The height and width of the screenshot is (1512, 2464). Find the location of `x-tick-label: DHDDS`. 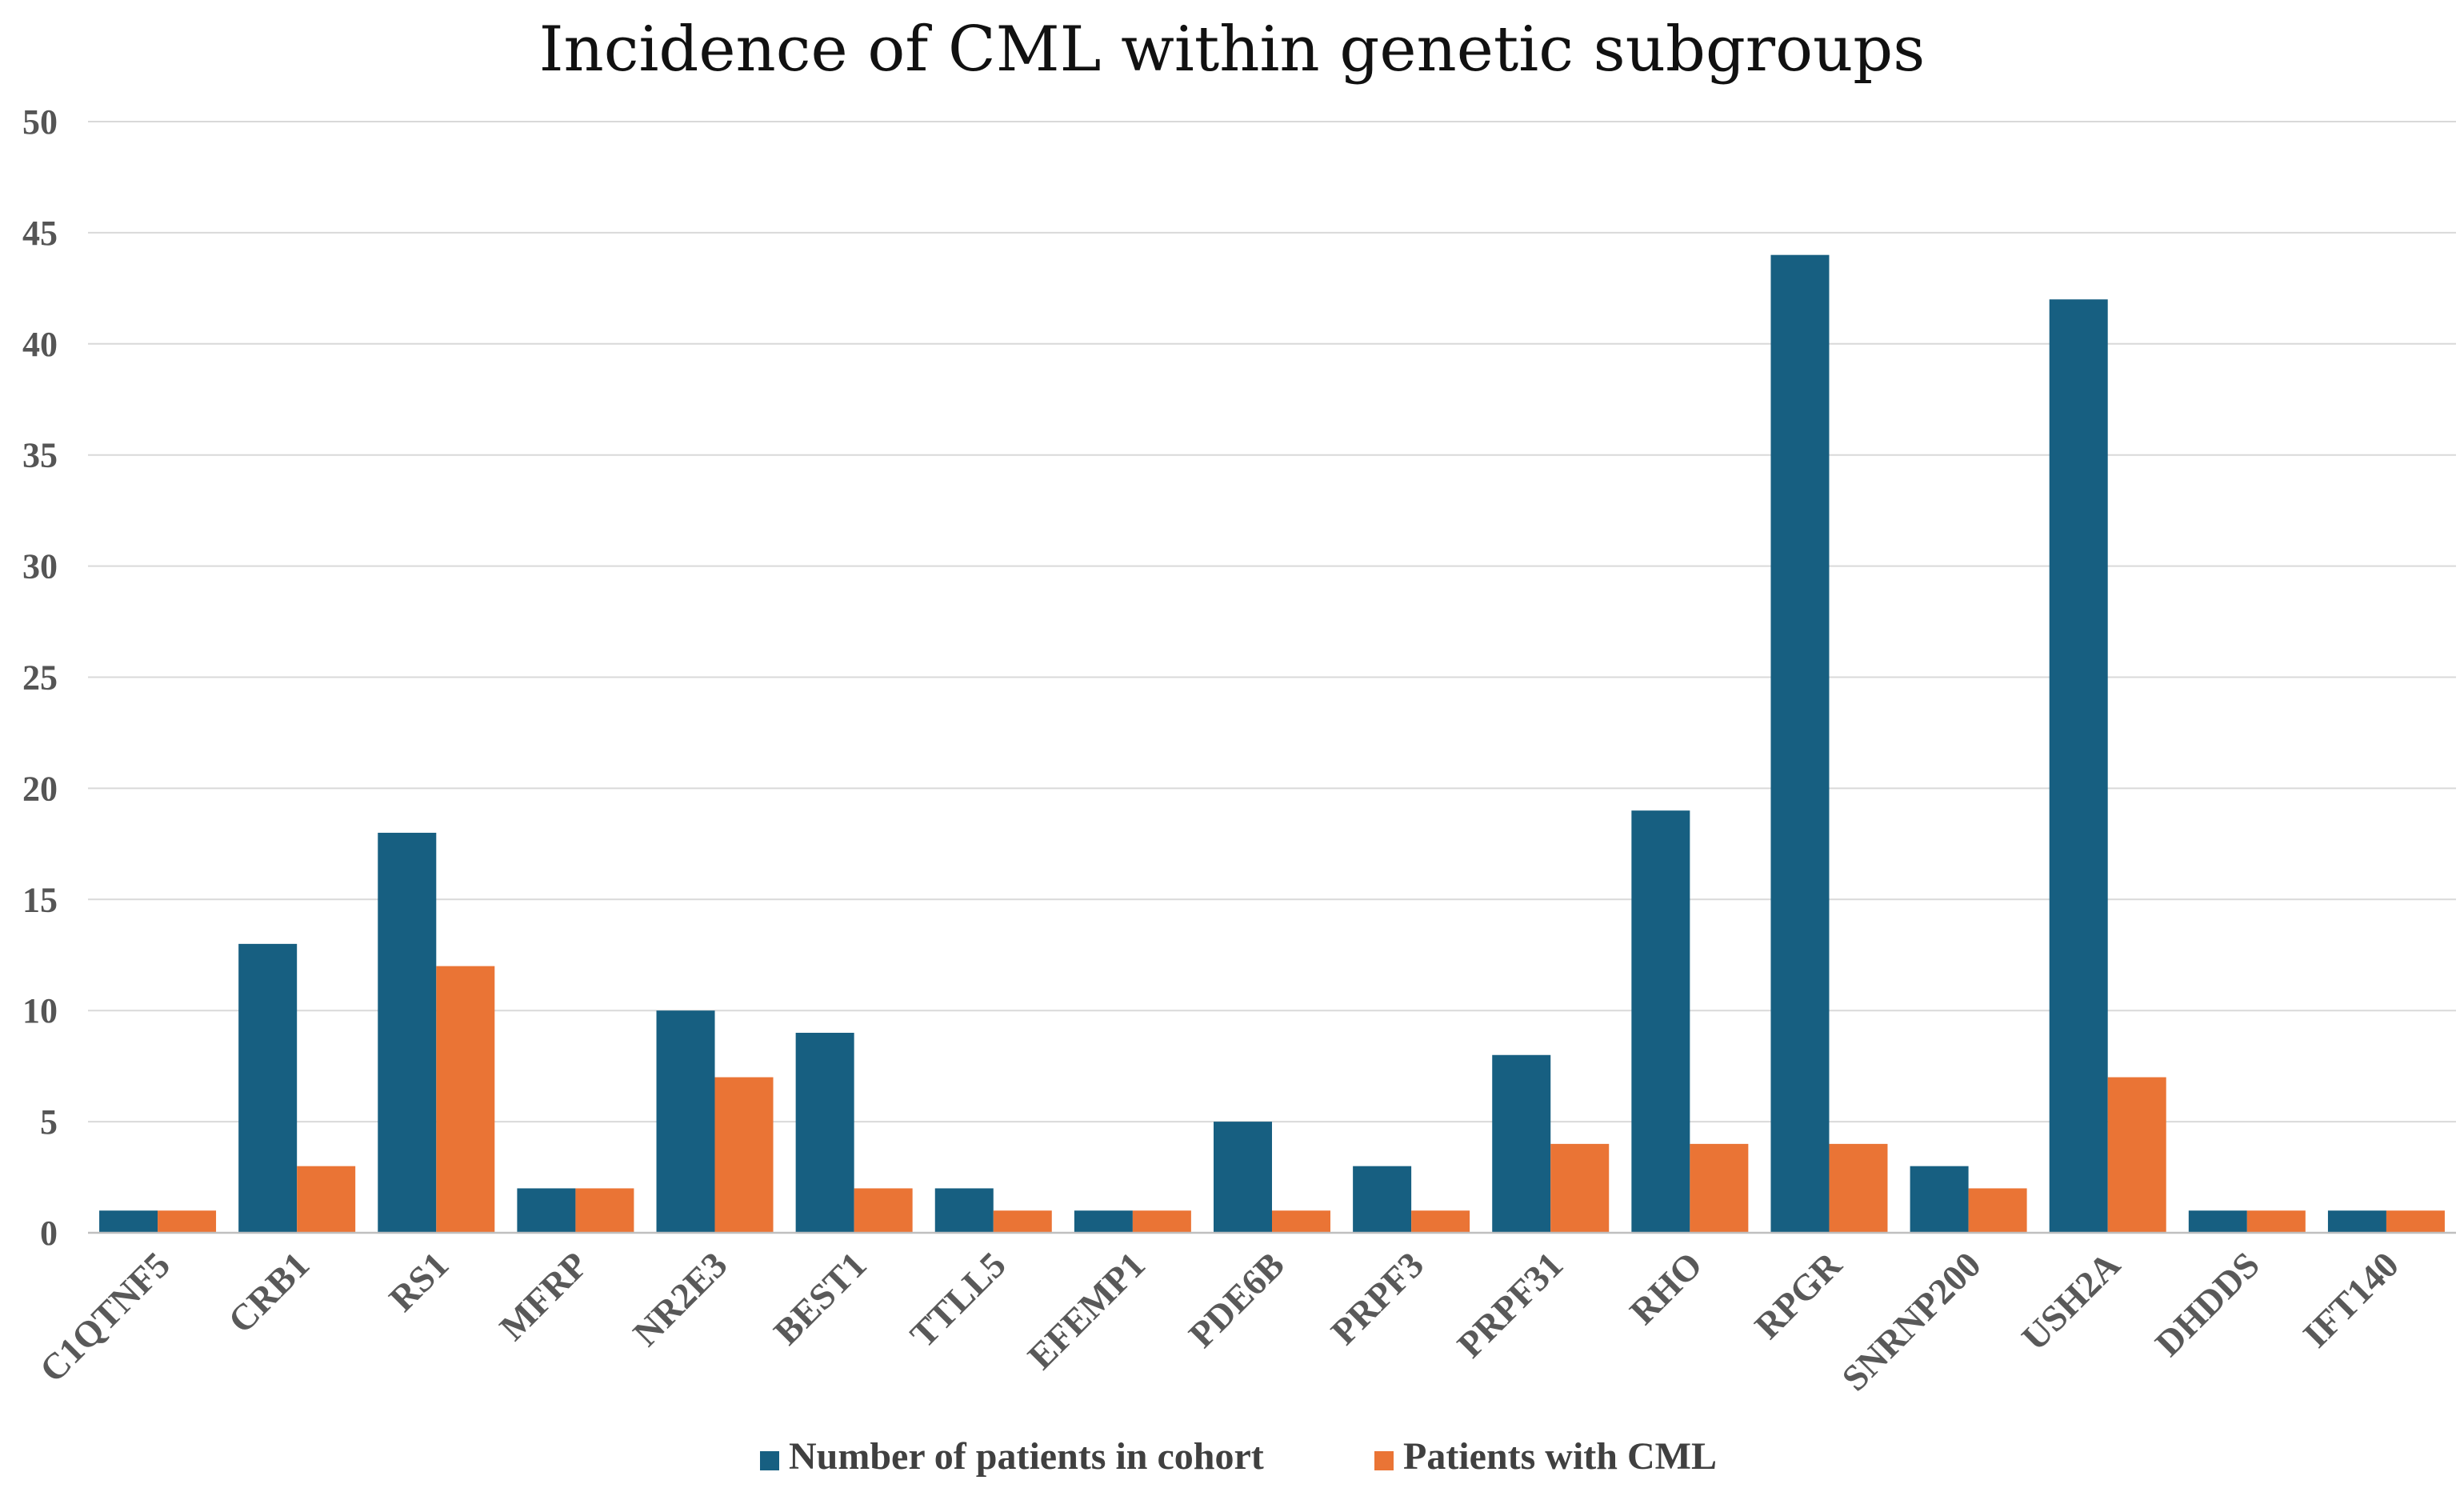

x-tick-label: DHDDS is located at coordinates (2207, 1304).